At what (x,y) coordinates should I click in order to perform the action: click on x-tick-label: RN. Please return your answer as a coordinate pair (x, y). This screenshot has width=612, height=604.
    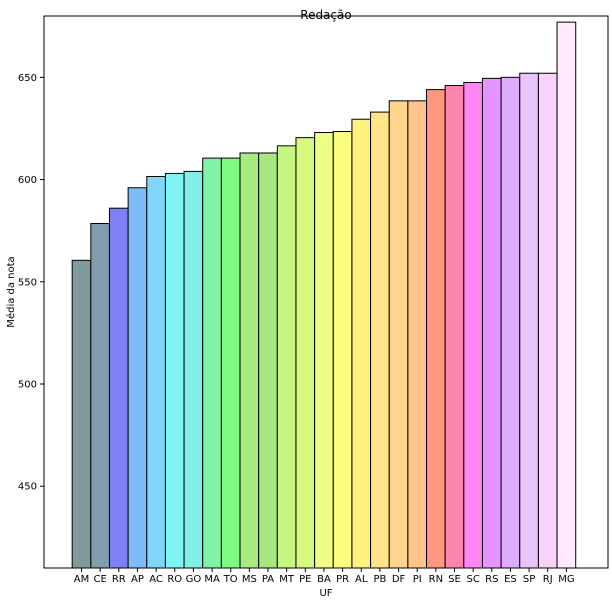
    Looking at the image, I should click on (436, 579).